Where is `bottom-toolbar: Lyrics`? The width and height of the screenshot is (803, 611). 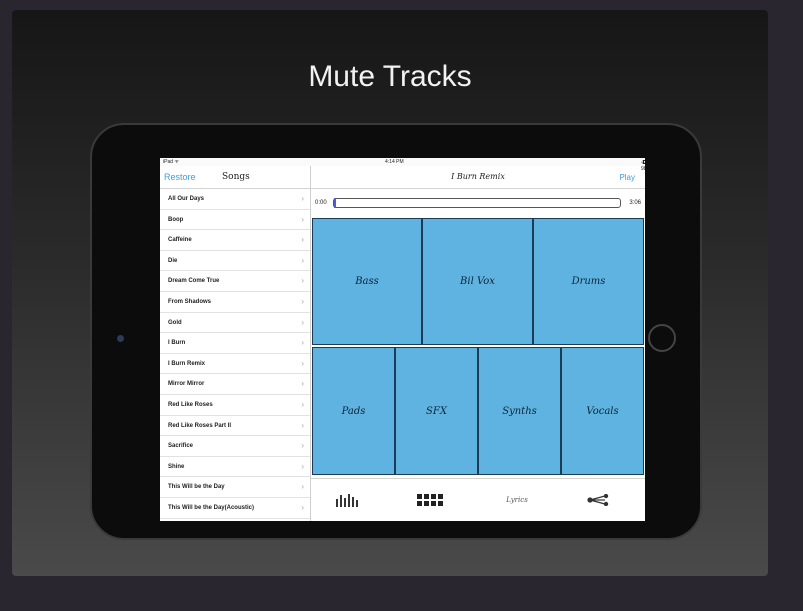
bottom-toolbar: Lyrics is located at coordinates (478, 499).